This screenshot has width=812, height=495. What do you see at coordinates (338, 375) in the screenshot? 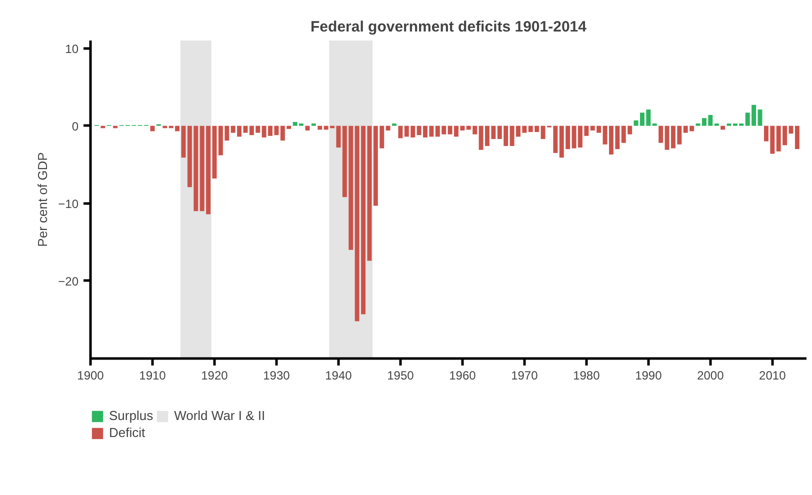
I see `x-tick-label: 1940` at bounding box center [338, 375].